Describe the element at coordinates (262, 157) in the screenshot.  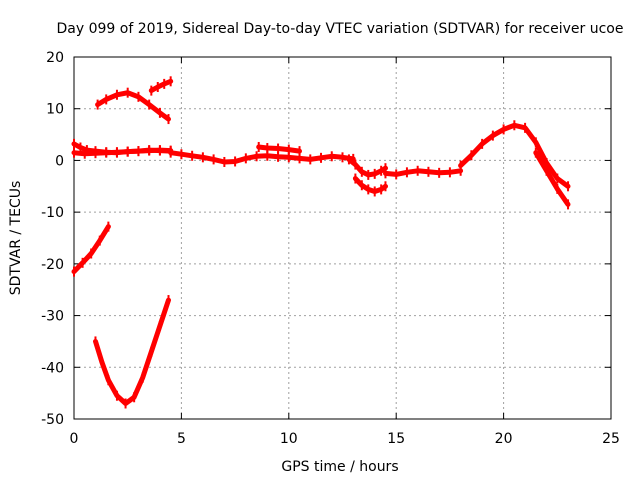
I see `series-line-prn-e-mid` at that location.